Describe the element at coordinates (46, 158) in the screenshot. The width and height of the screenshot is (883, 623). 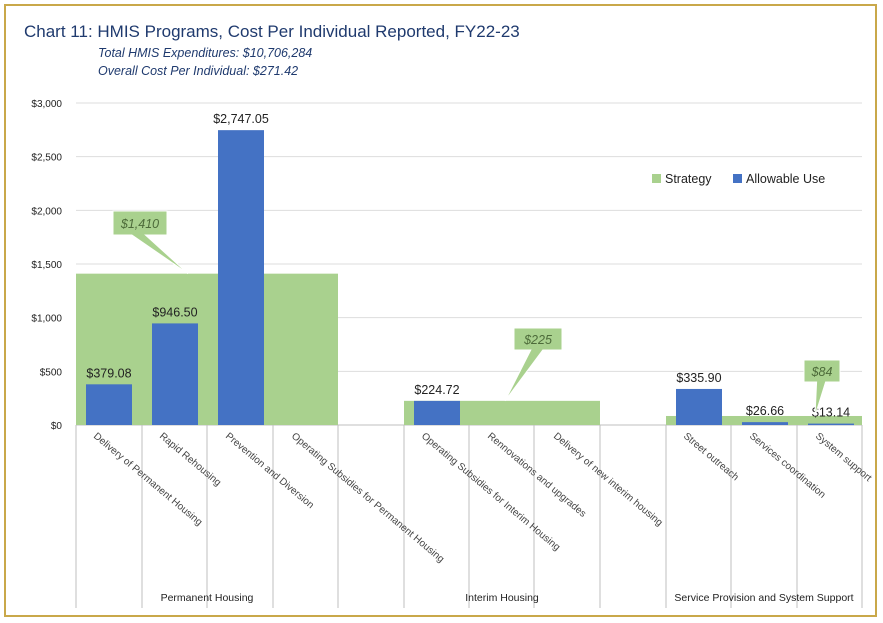
I see `y-tick-label: $2,500` at that location.